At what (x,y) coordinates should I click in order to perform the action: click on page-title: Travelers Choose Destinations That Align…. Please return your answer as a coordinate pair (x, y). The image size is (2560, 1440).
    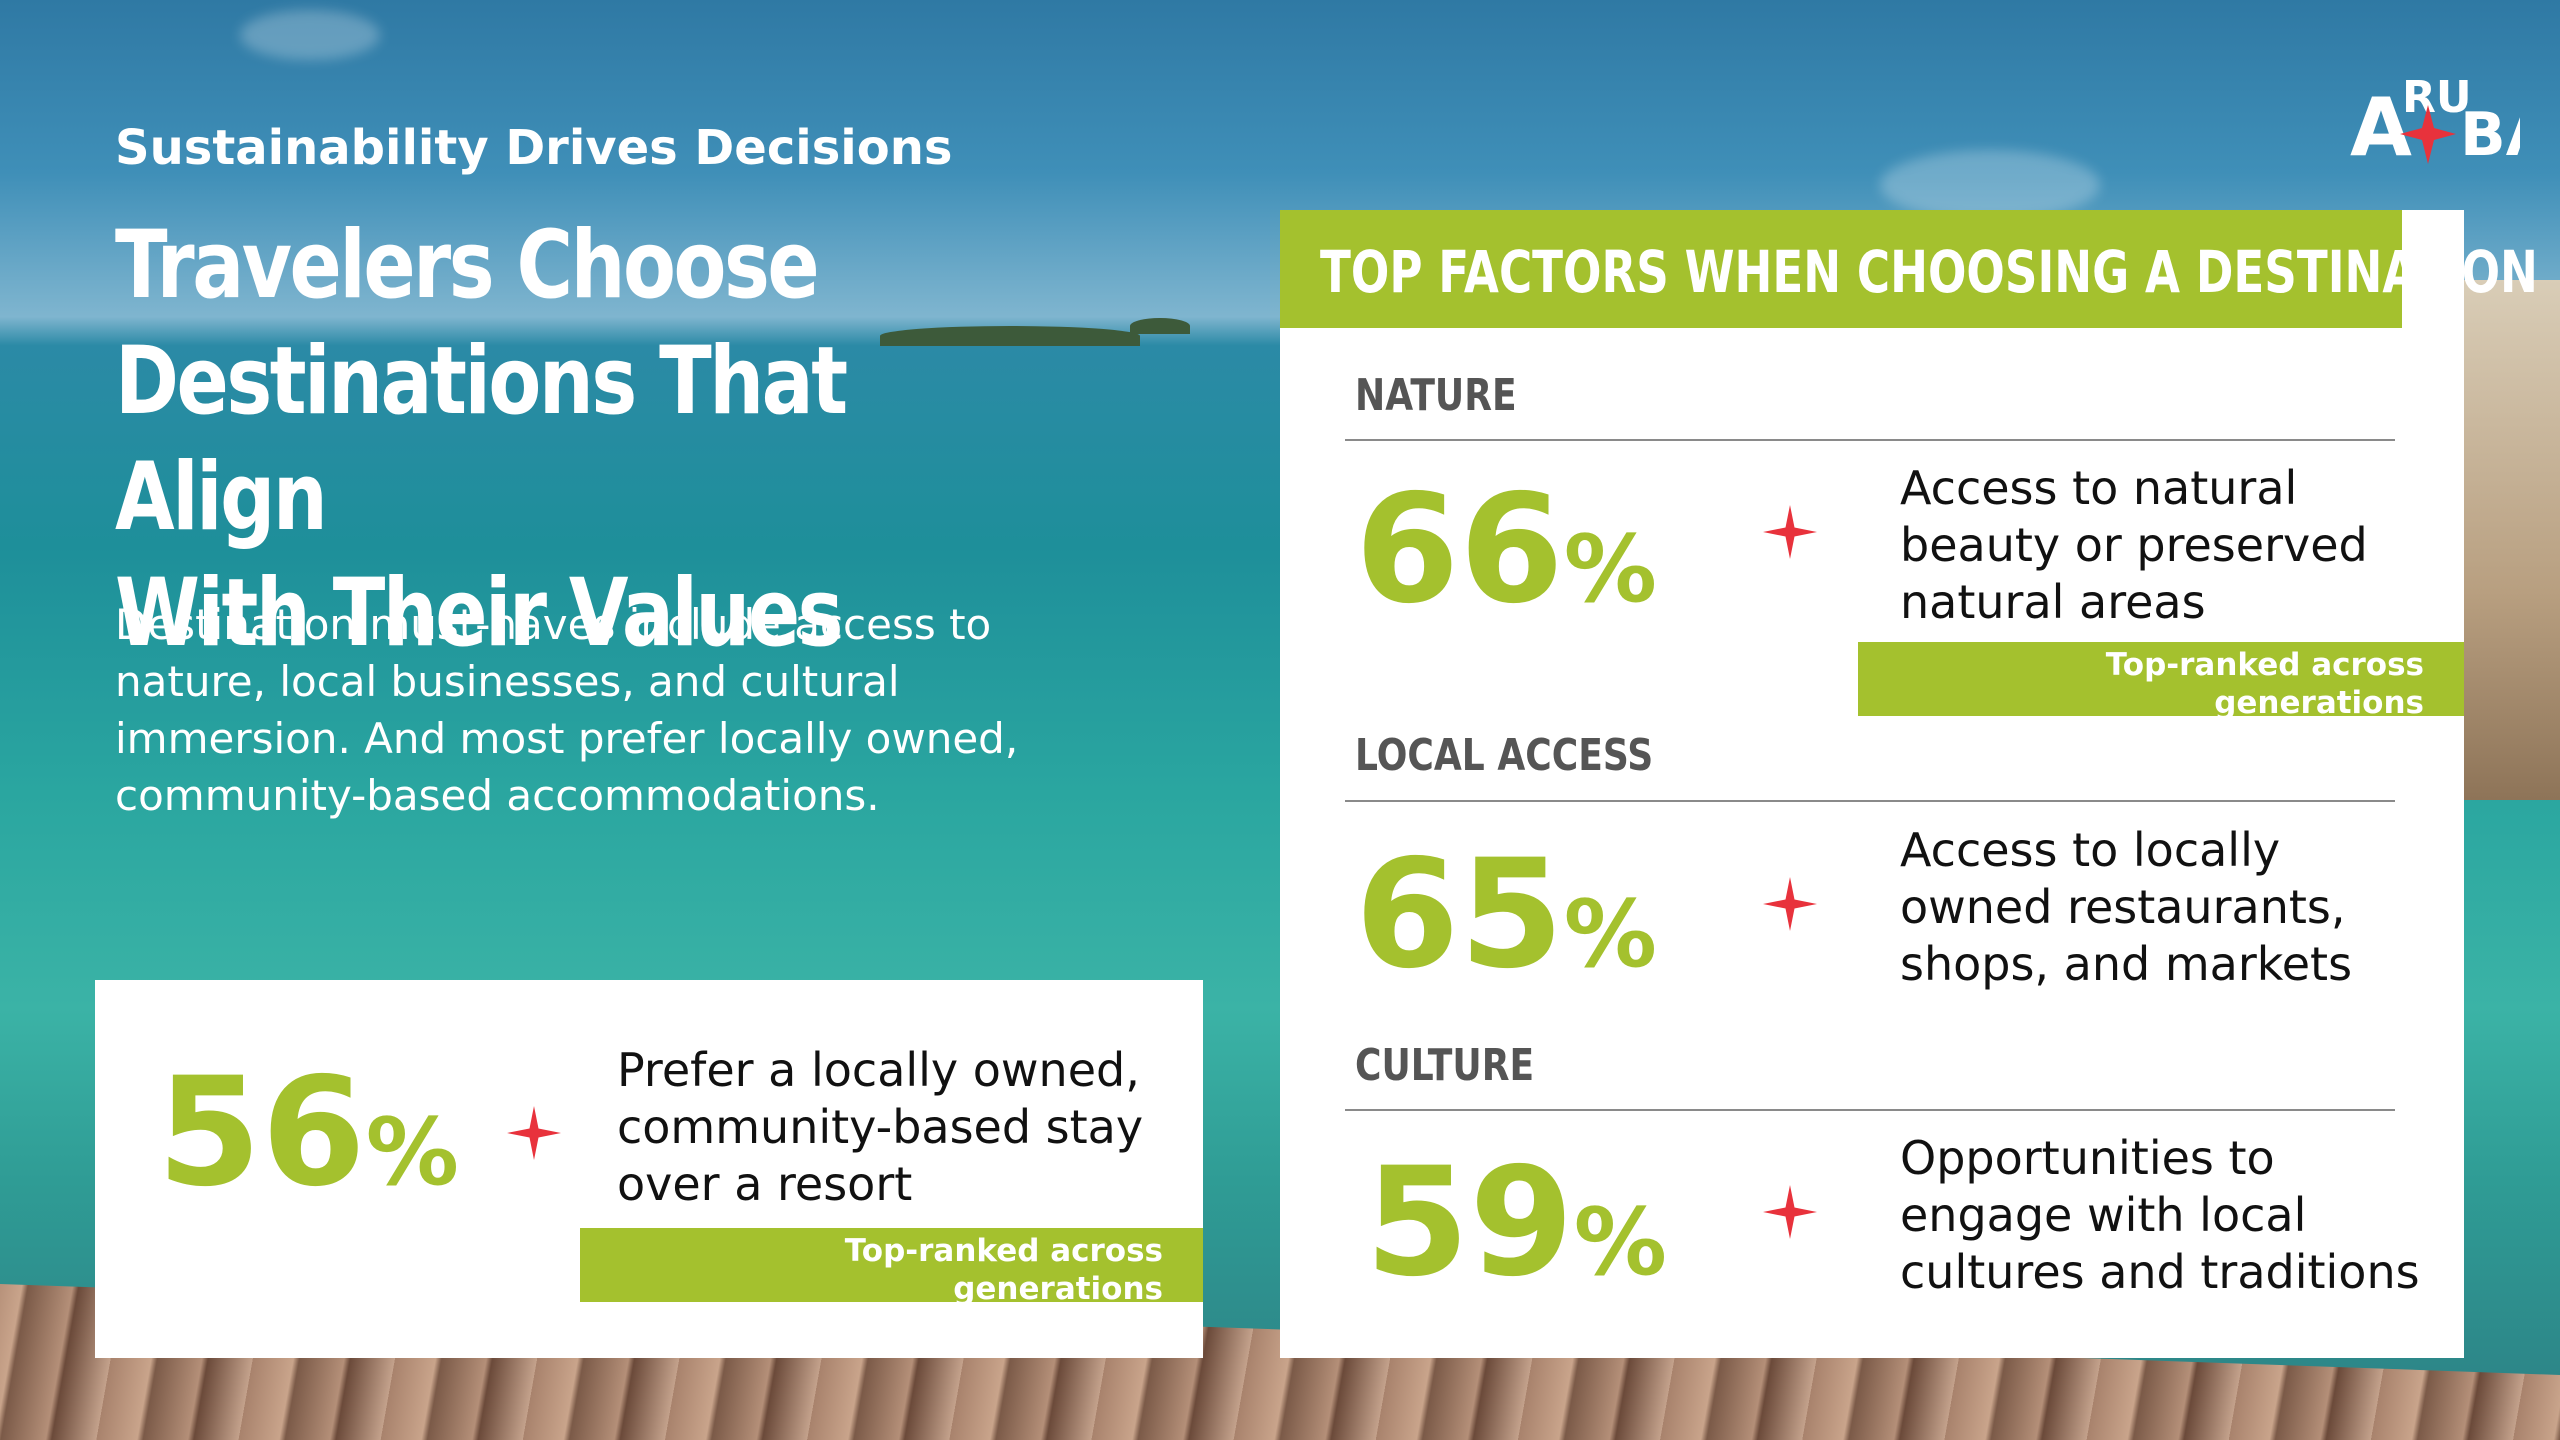
    Looking at the image, I should click on (525, 440).